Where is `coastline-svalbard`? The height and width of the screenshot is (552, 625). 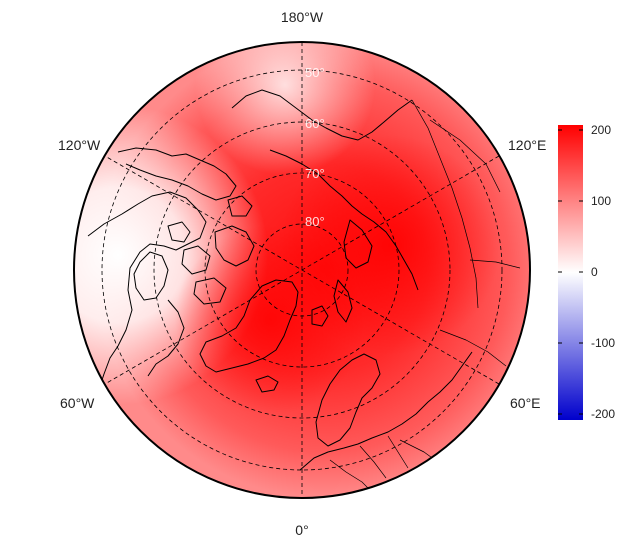 coastline-svalbard is located at coordinates (320, 316).